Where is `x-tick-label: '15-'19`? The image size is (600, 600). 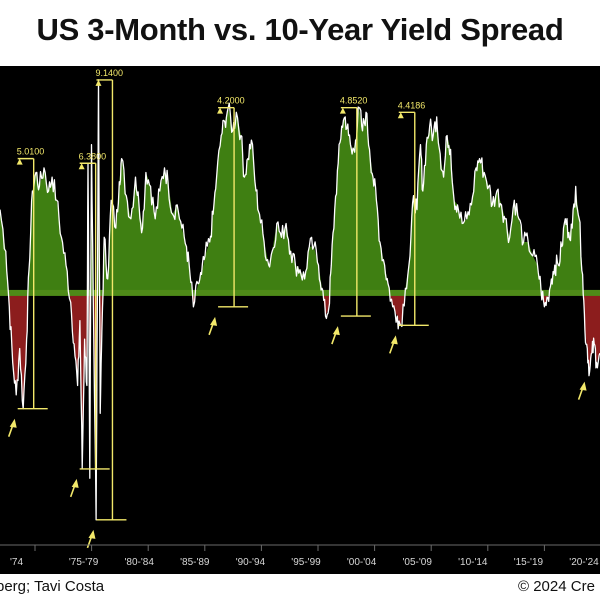
x-tick-label: '15-'19 is located at coordinates (529, 562).